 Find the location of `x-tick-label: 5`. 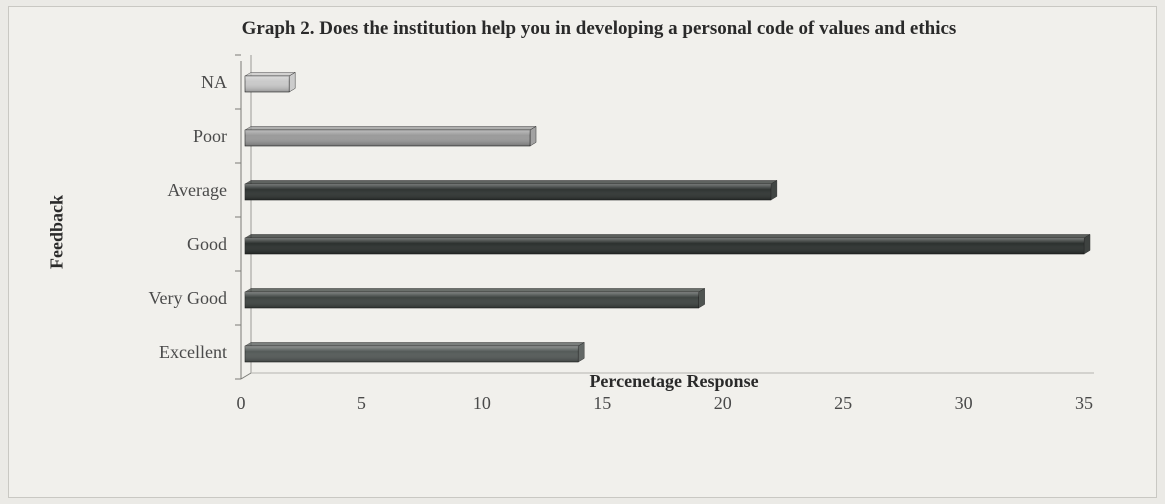

x-tick-label: 5 is located at coordinates (361, 403).